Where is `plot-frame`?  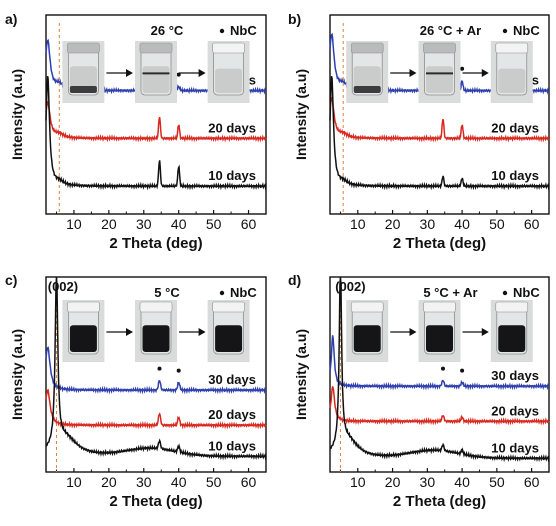 plot-frame is located at coordinates (156, 374).